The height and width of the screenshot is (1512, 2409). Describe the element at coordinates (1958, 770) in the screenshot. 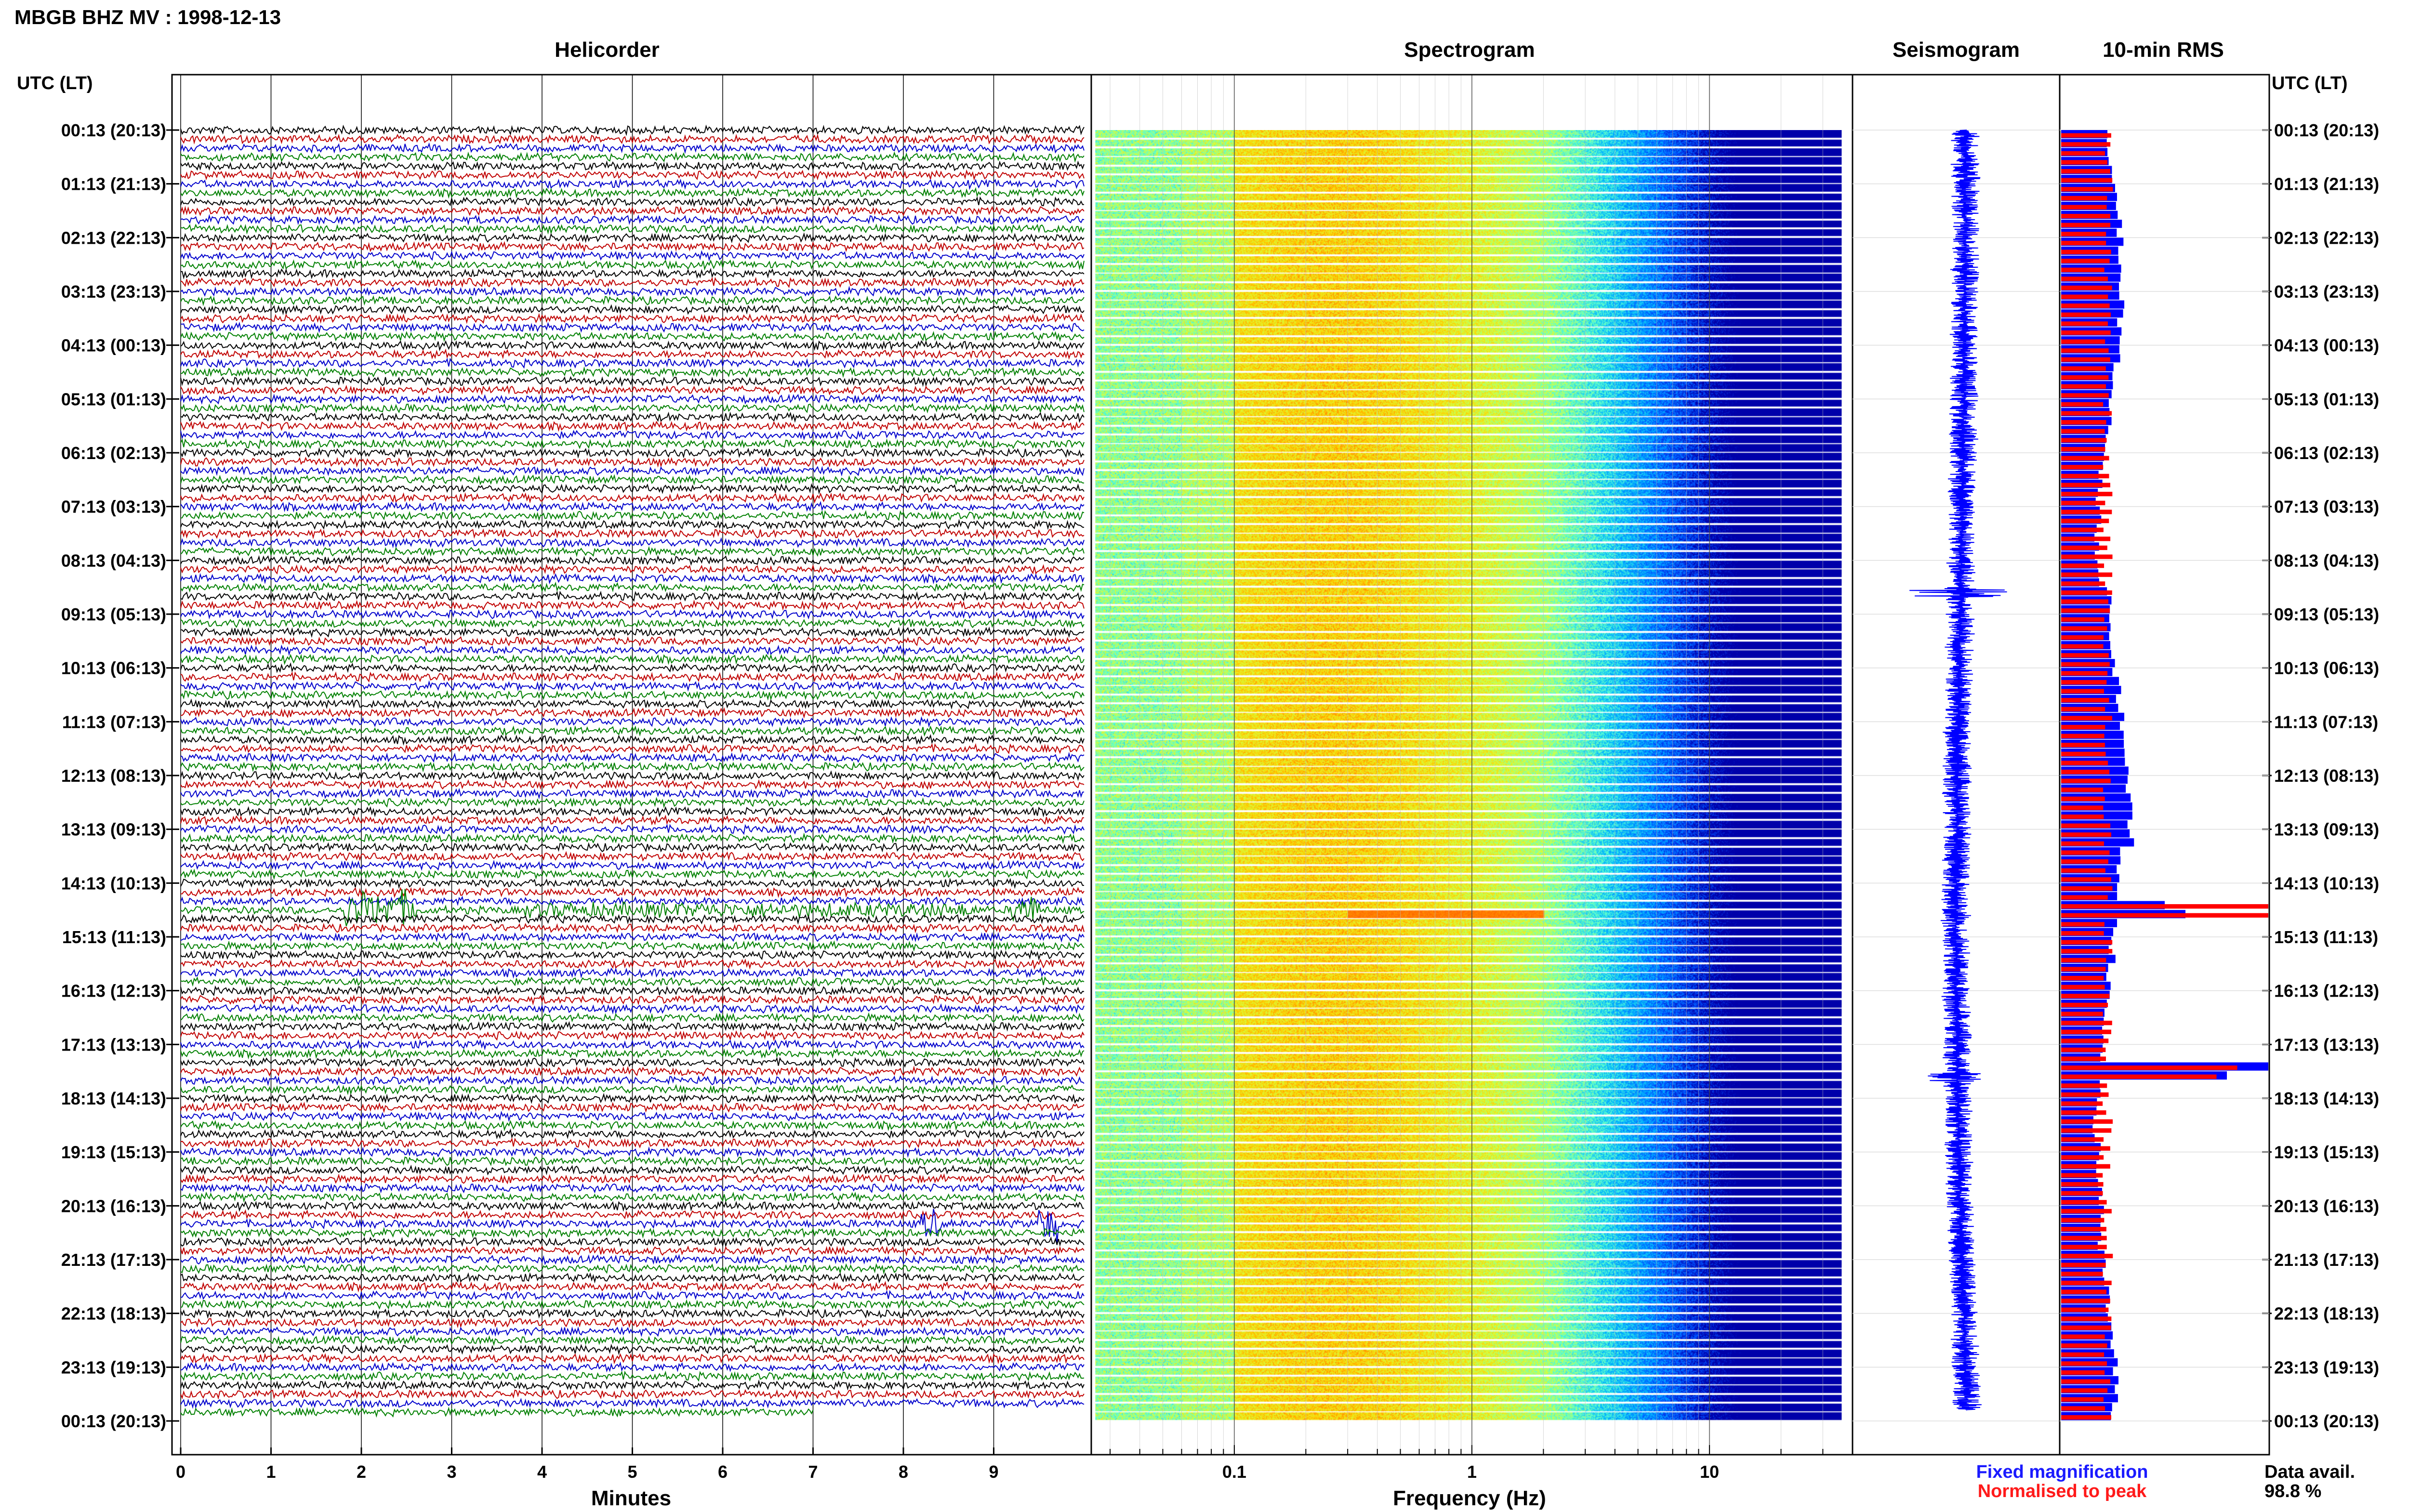

I see `seismogram-trace` at that location.